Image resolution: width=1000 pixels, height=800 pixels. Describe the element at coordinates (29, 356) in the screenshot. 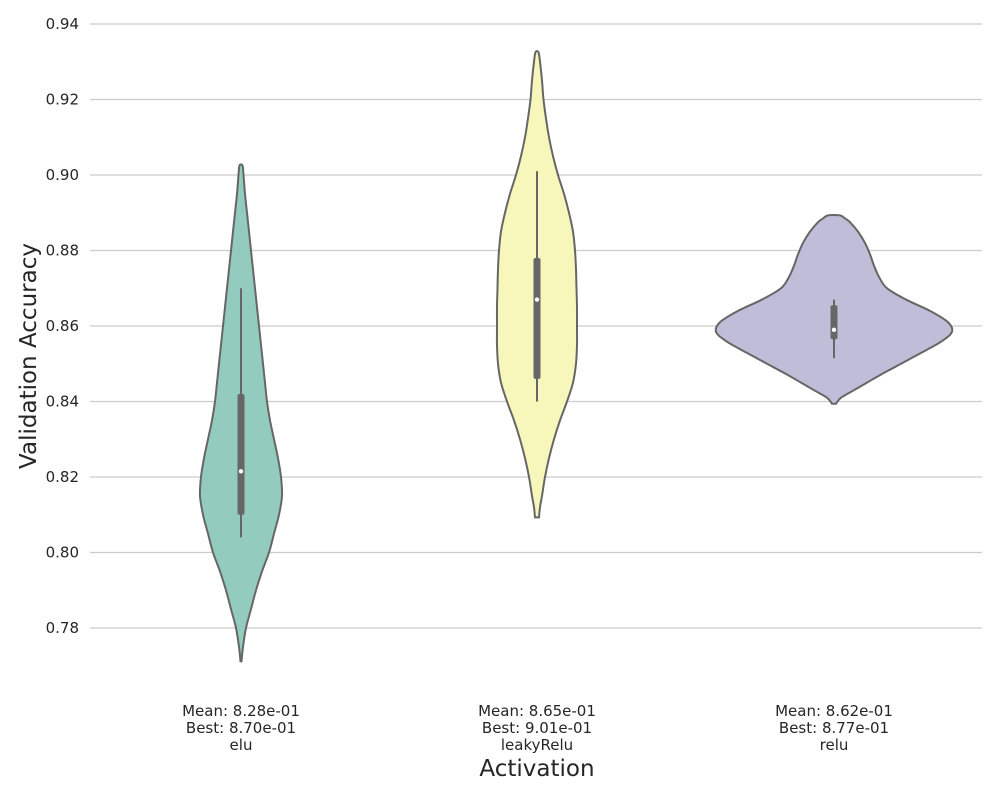

I see `y-axis-title: Validation Accuracy` at that location.